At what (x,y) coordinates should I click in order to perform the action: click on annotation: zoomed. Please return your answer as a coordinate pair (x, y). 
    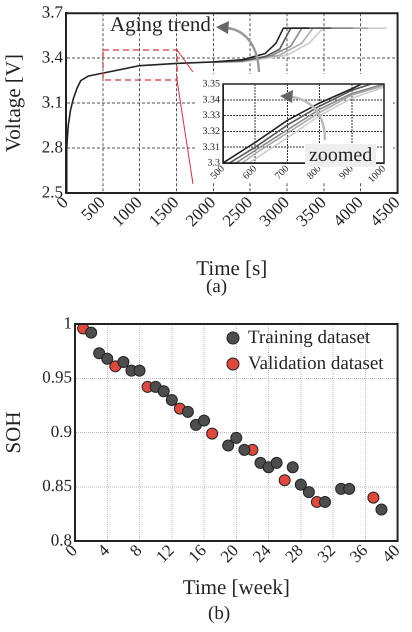
    Looking at the image, I should click on (340, 155).